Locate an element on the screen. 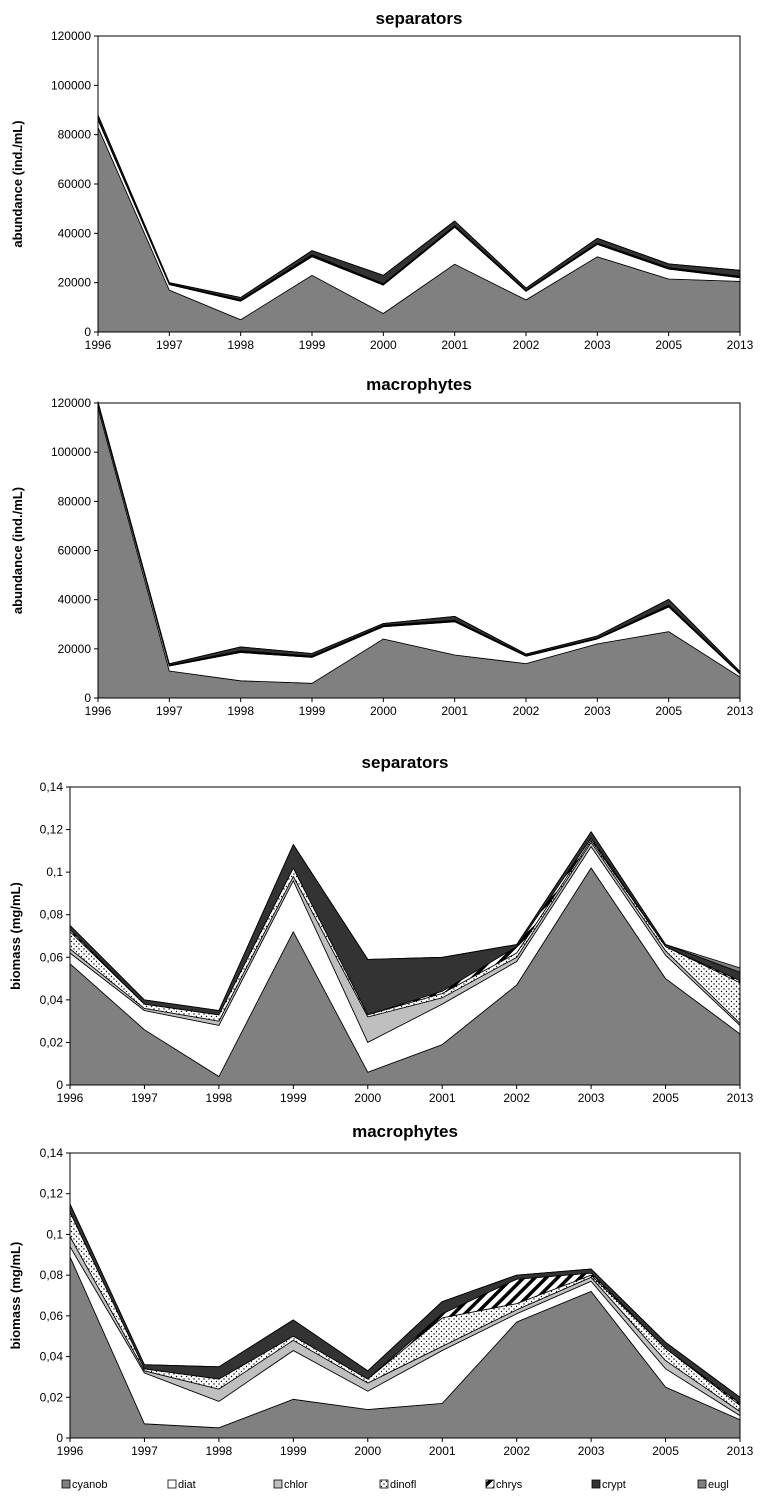 The height and width of the screenshot is (1496, 767). legend: cyanob diat chlor dinofl chrys crypt eugl is located at coordinates (395, 1485).